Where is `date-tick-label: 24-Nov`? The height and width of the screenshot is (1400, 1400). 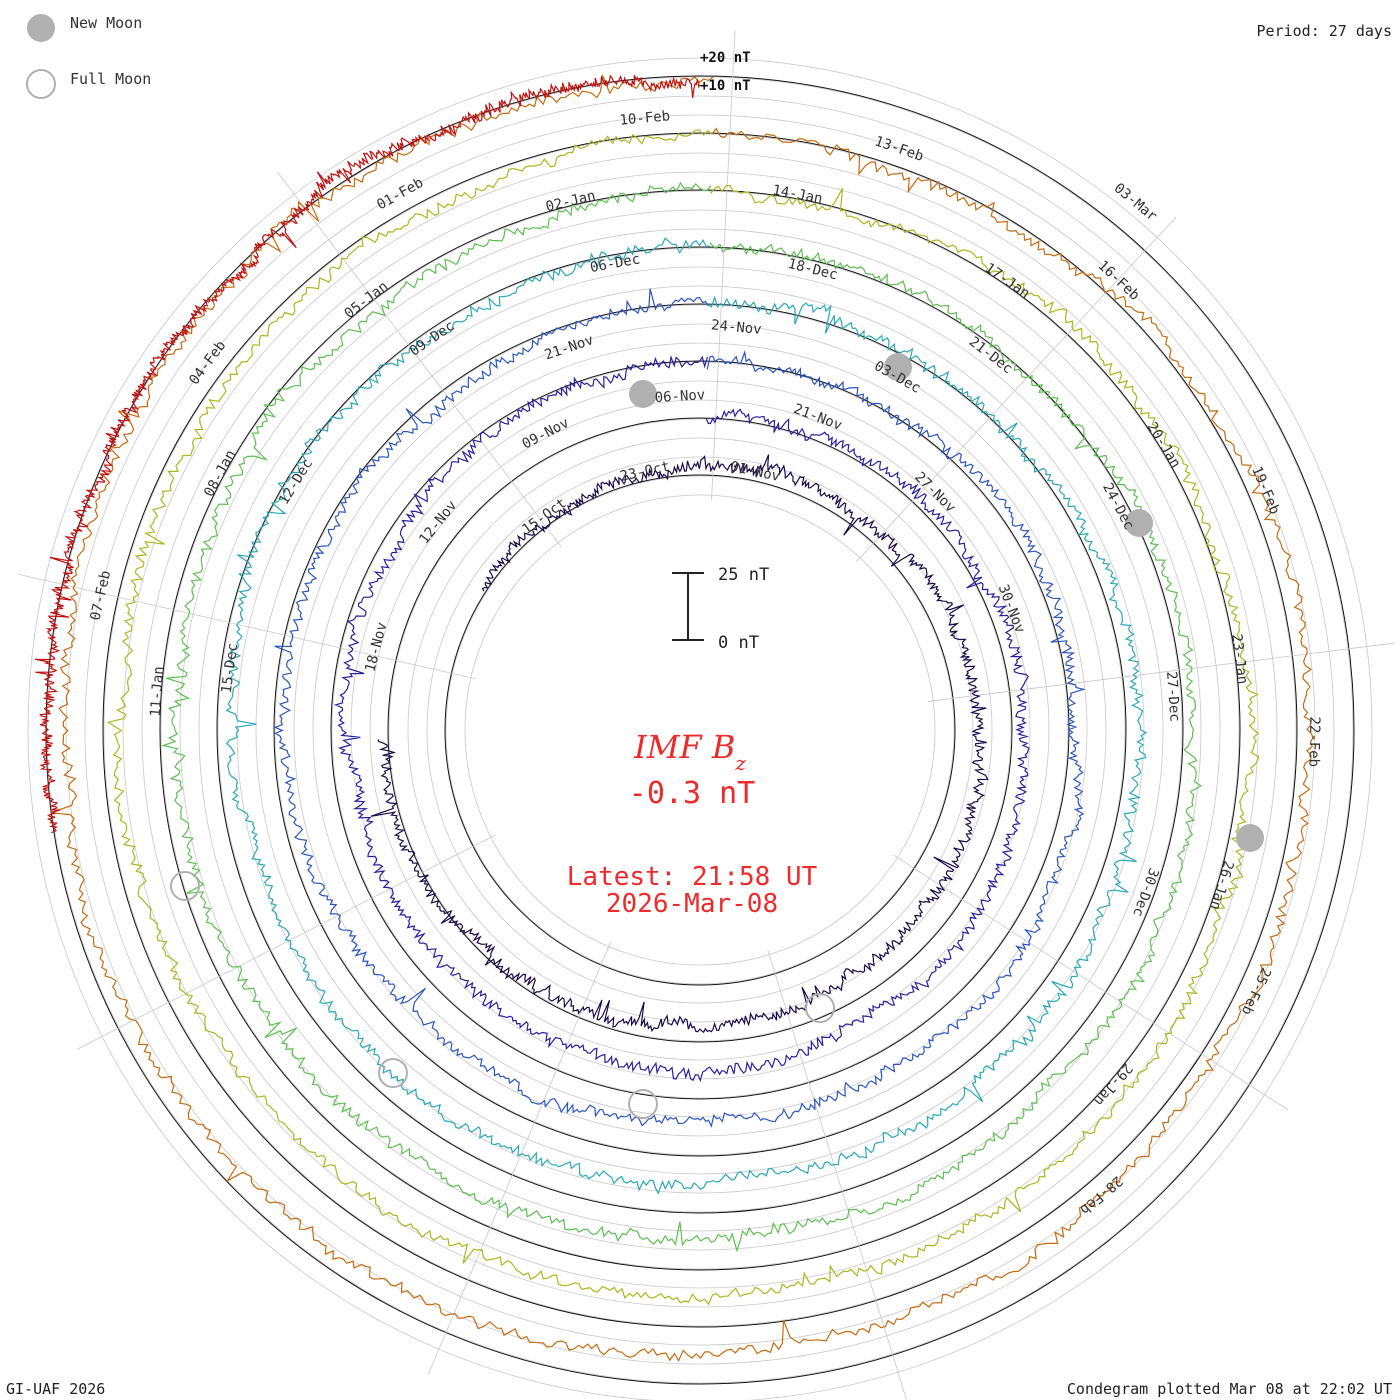
date-tick-label: 24-Nov is located at coordinates (736, 327).